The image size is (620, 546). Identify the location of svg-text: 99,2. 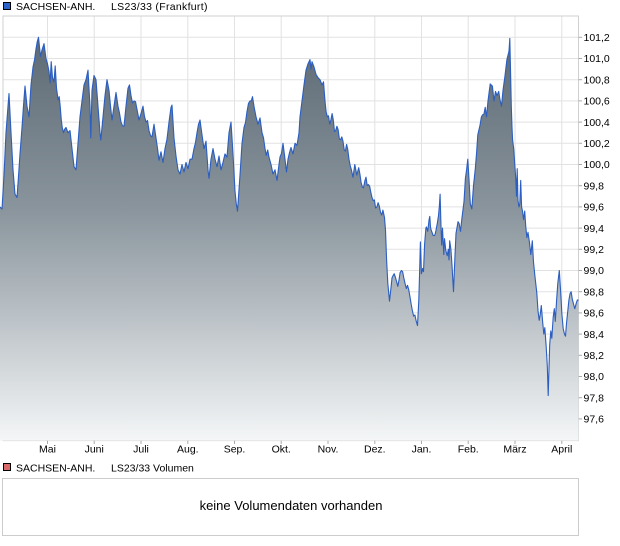
(594, 250).